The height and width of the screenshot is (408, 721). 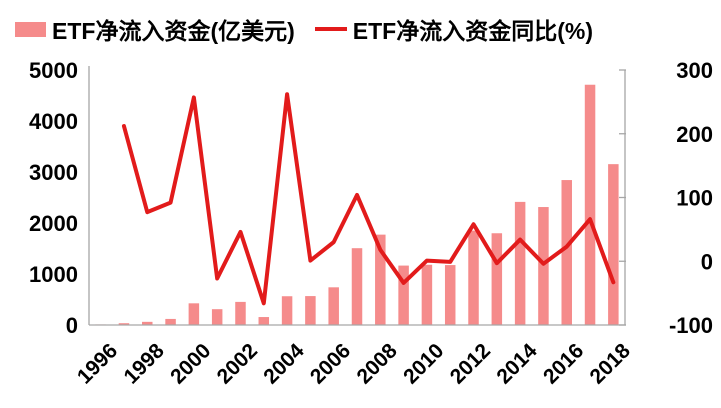 What do you see at coordinates (590, 204) in the screenshot?
I see `bar-2017` at bounding box center [590, 204].